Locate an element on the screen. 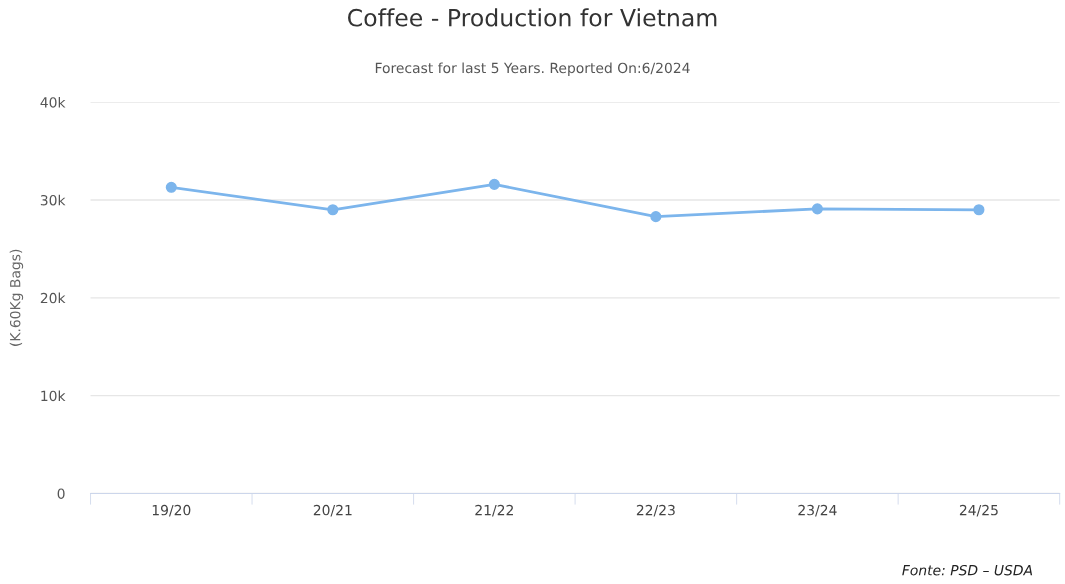 This screenshot has height=584, width=1065. x-tick-label: 20/21 is located at coordinates (332, 510).